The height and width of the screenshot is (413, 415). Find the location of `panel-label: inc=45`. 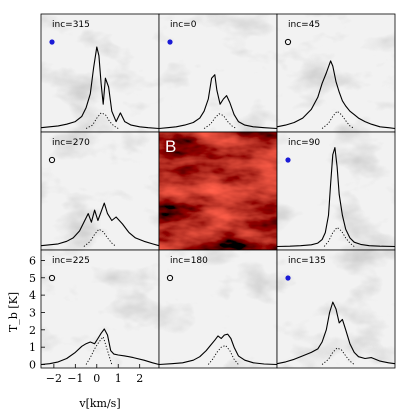

panel-label: inc=45 is located at coordinates (304, 25).